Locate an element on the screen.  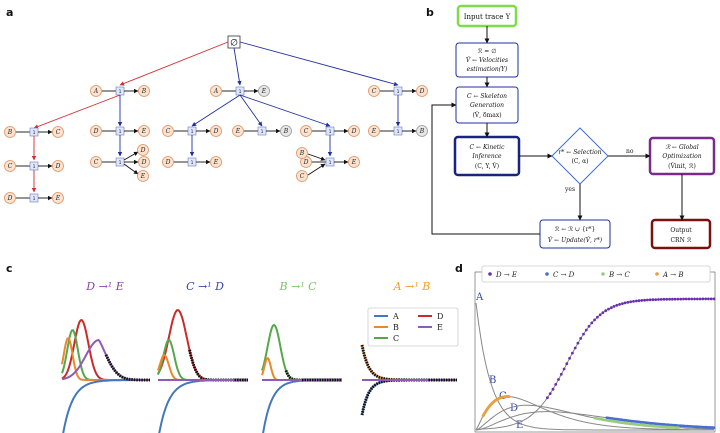
c1-curve-e-samples is located at coordinates (127, 368).